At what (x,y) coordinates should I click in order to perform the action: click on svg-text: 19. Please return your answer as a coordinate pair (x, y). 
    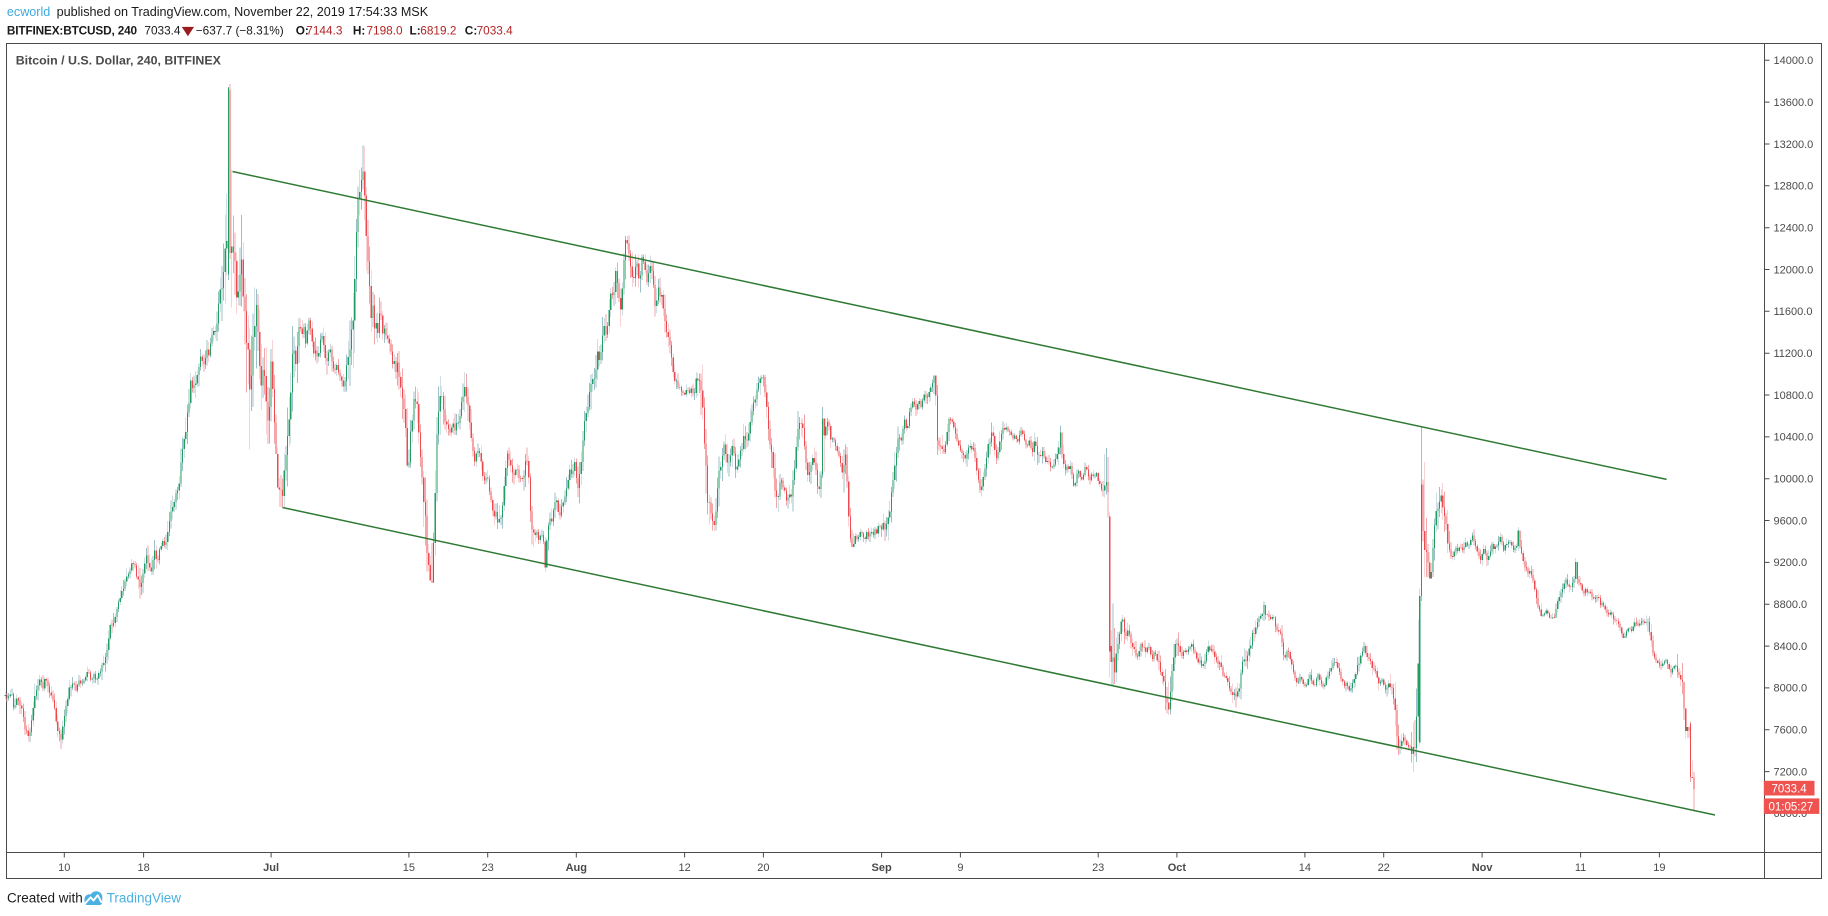
    Looking at the image, I should click on (1659, 868).